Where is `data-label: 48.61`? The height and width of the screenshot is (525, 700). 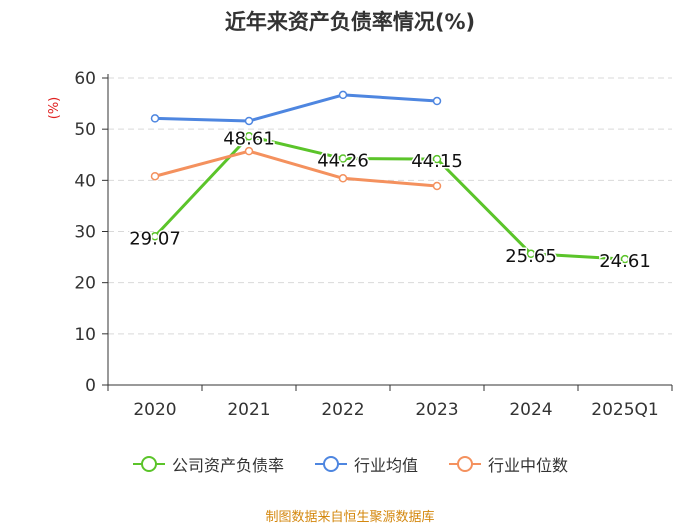 data-label: 48.61 is located at coordinates (249, 138).